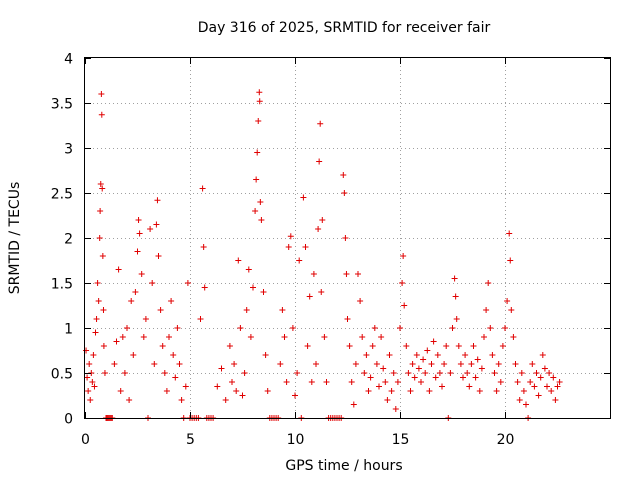 This screenshot has width=640, height=480. Describe the element at coordinates (85, 440) in the screenshot. I see `x-tick-label: 0` at that location.